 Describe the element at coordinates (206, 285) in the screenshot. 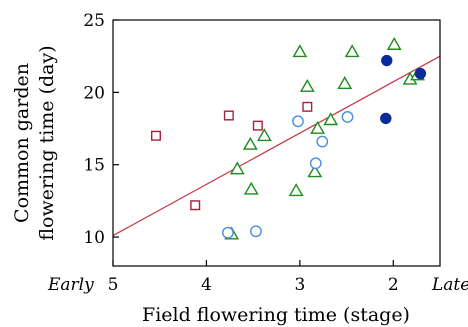

I see `x-tick-label: 4` at that location.